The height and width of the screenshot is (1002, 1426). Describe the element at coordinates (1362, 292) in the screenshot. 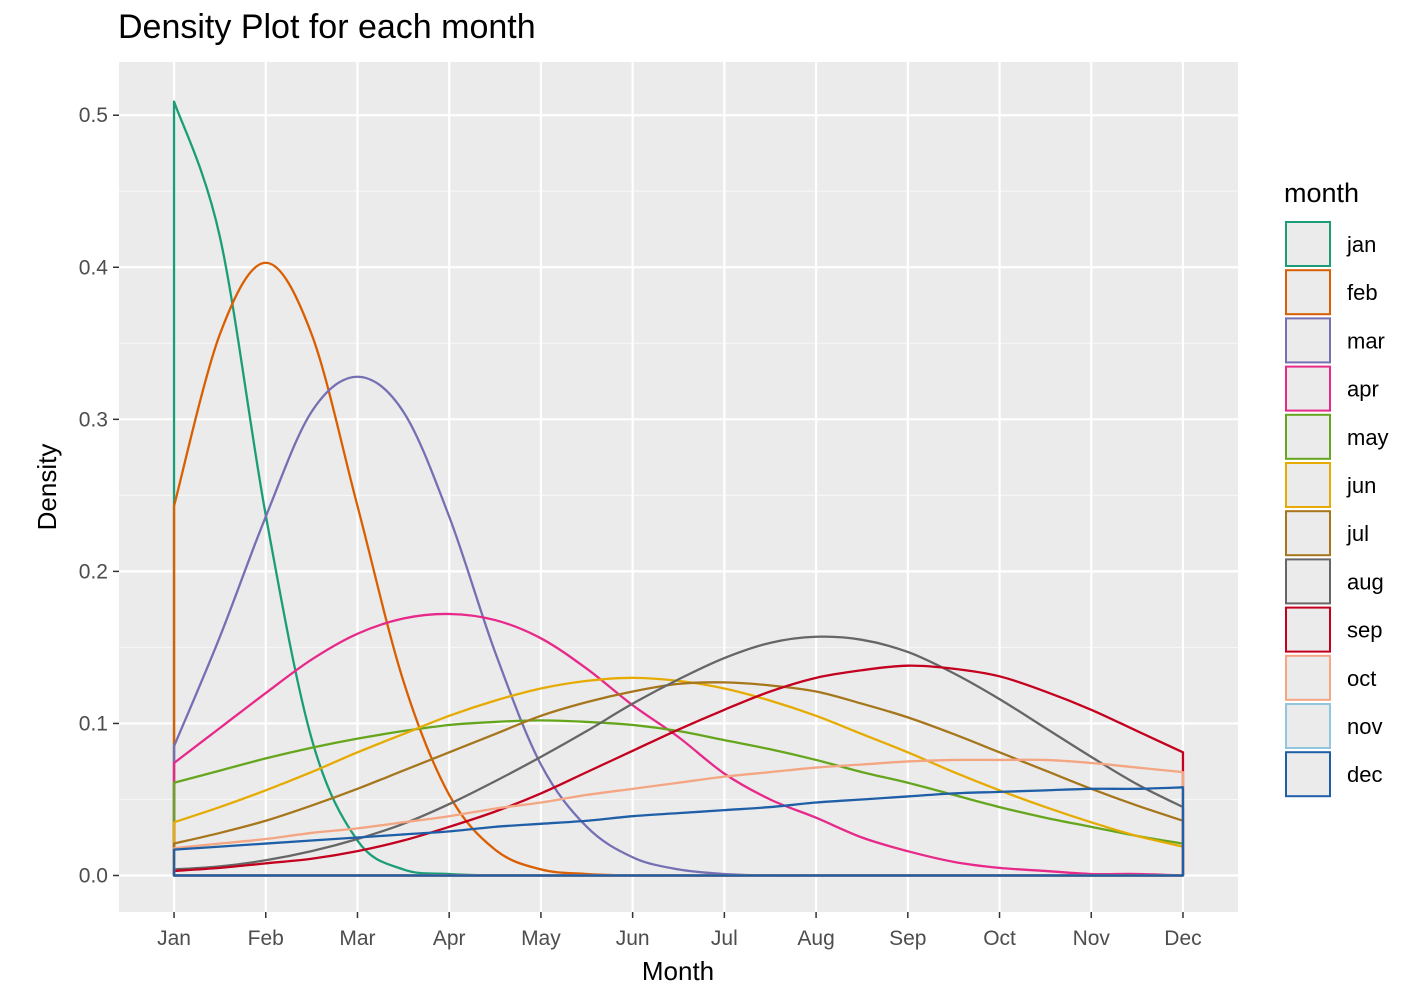

I see `legend-label-feb: feb` at that location.